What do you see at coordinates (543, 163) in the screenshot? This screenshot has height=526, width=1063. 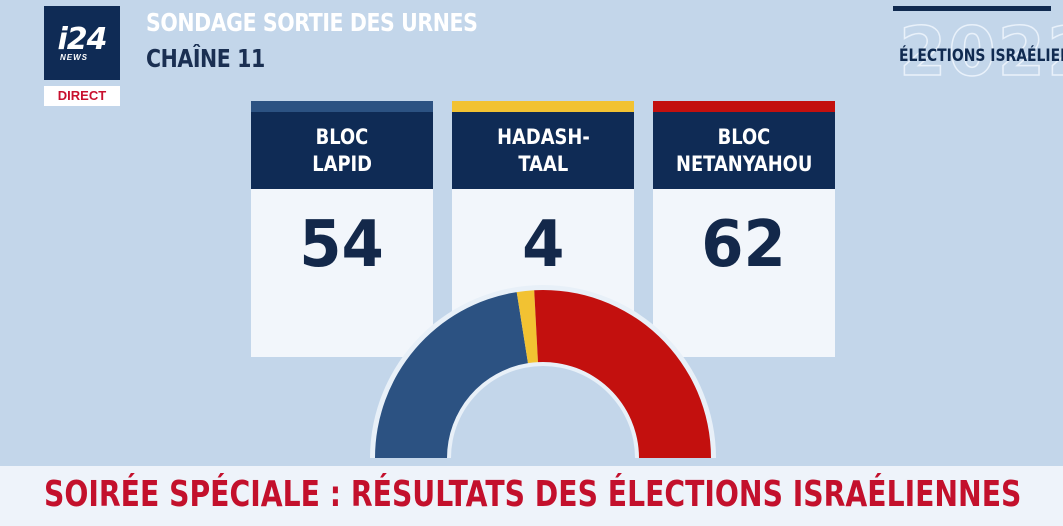 I see `card-label-line2: TAAL` at bounding box center [543, 163].